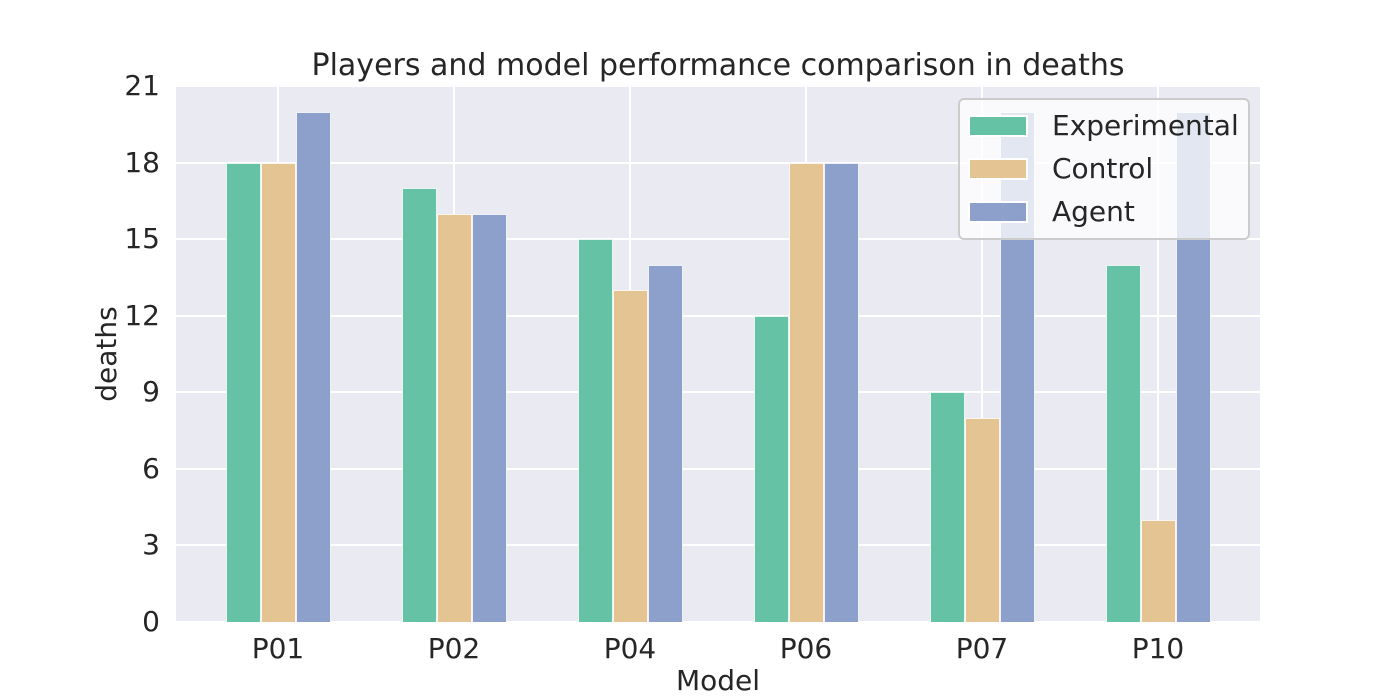 The height and width of the screenshot is (700, 1400). Describe the element at coordinates (998, 125) in the screenshot. I see `legend-swatch-experimental` at that location.